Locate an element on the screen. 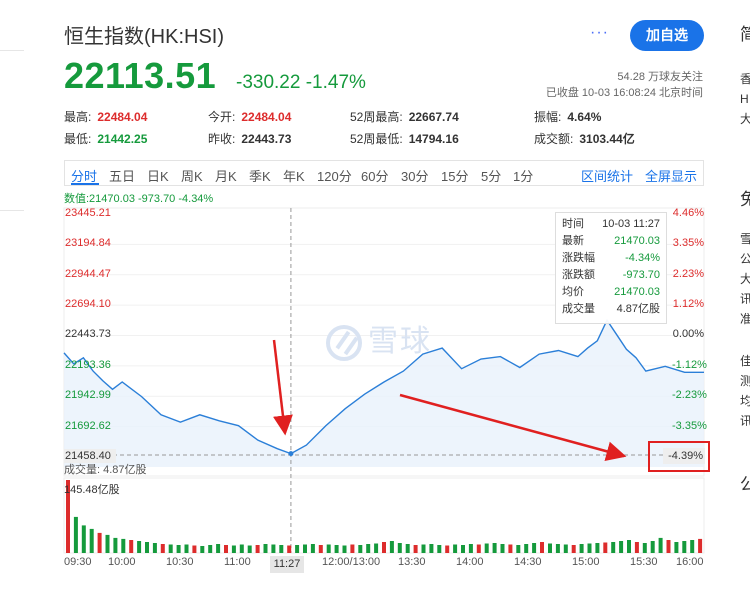 The image size is (750, 602). y-tick-left: 21692.62 is located at coordinates (88, 425).